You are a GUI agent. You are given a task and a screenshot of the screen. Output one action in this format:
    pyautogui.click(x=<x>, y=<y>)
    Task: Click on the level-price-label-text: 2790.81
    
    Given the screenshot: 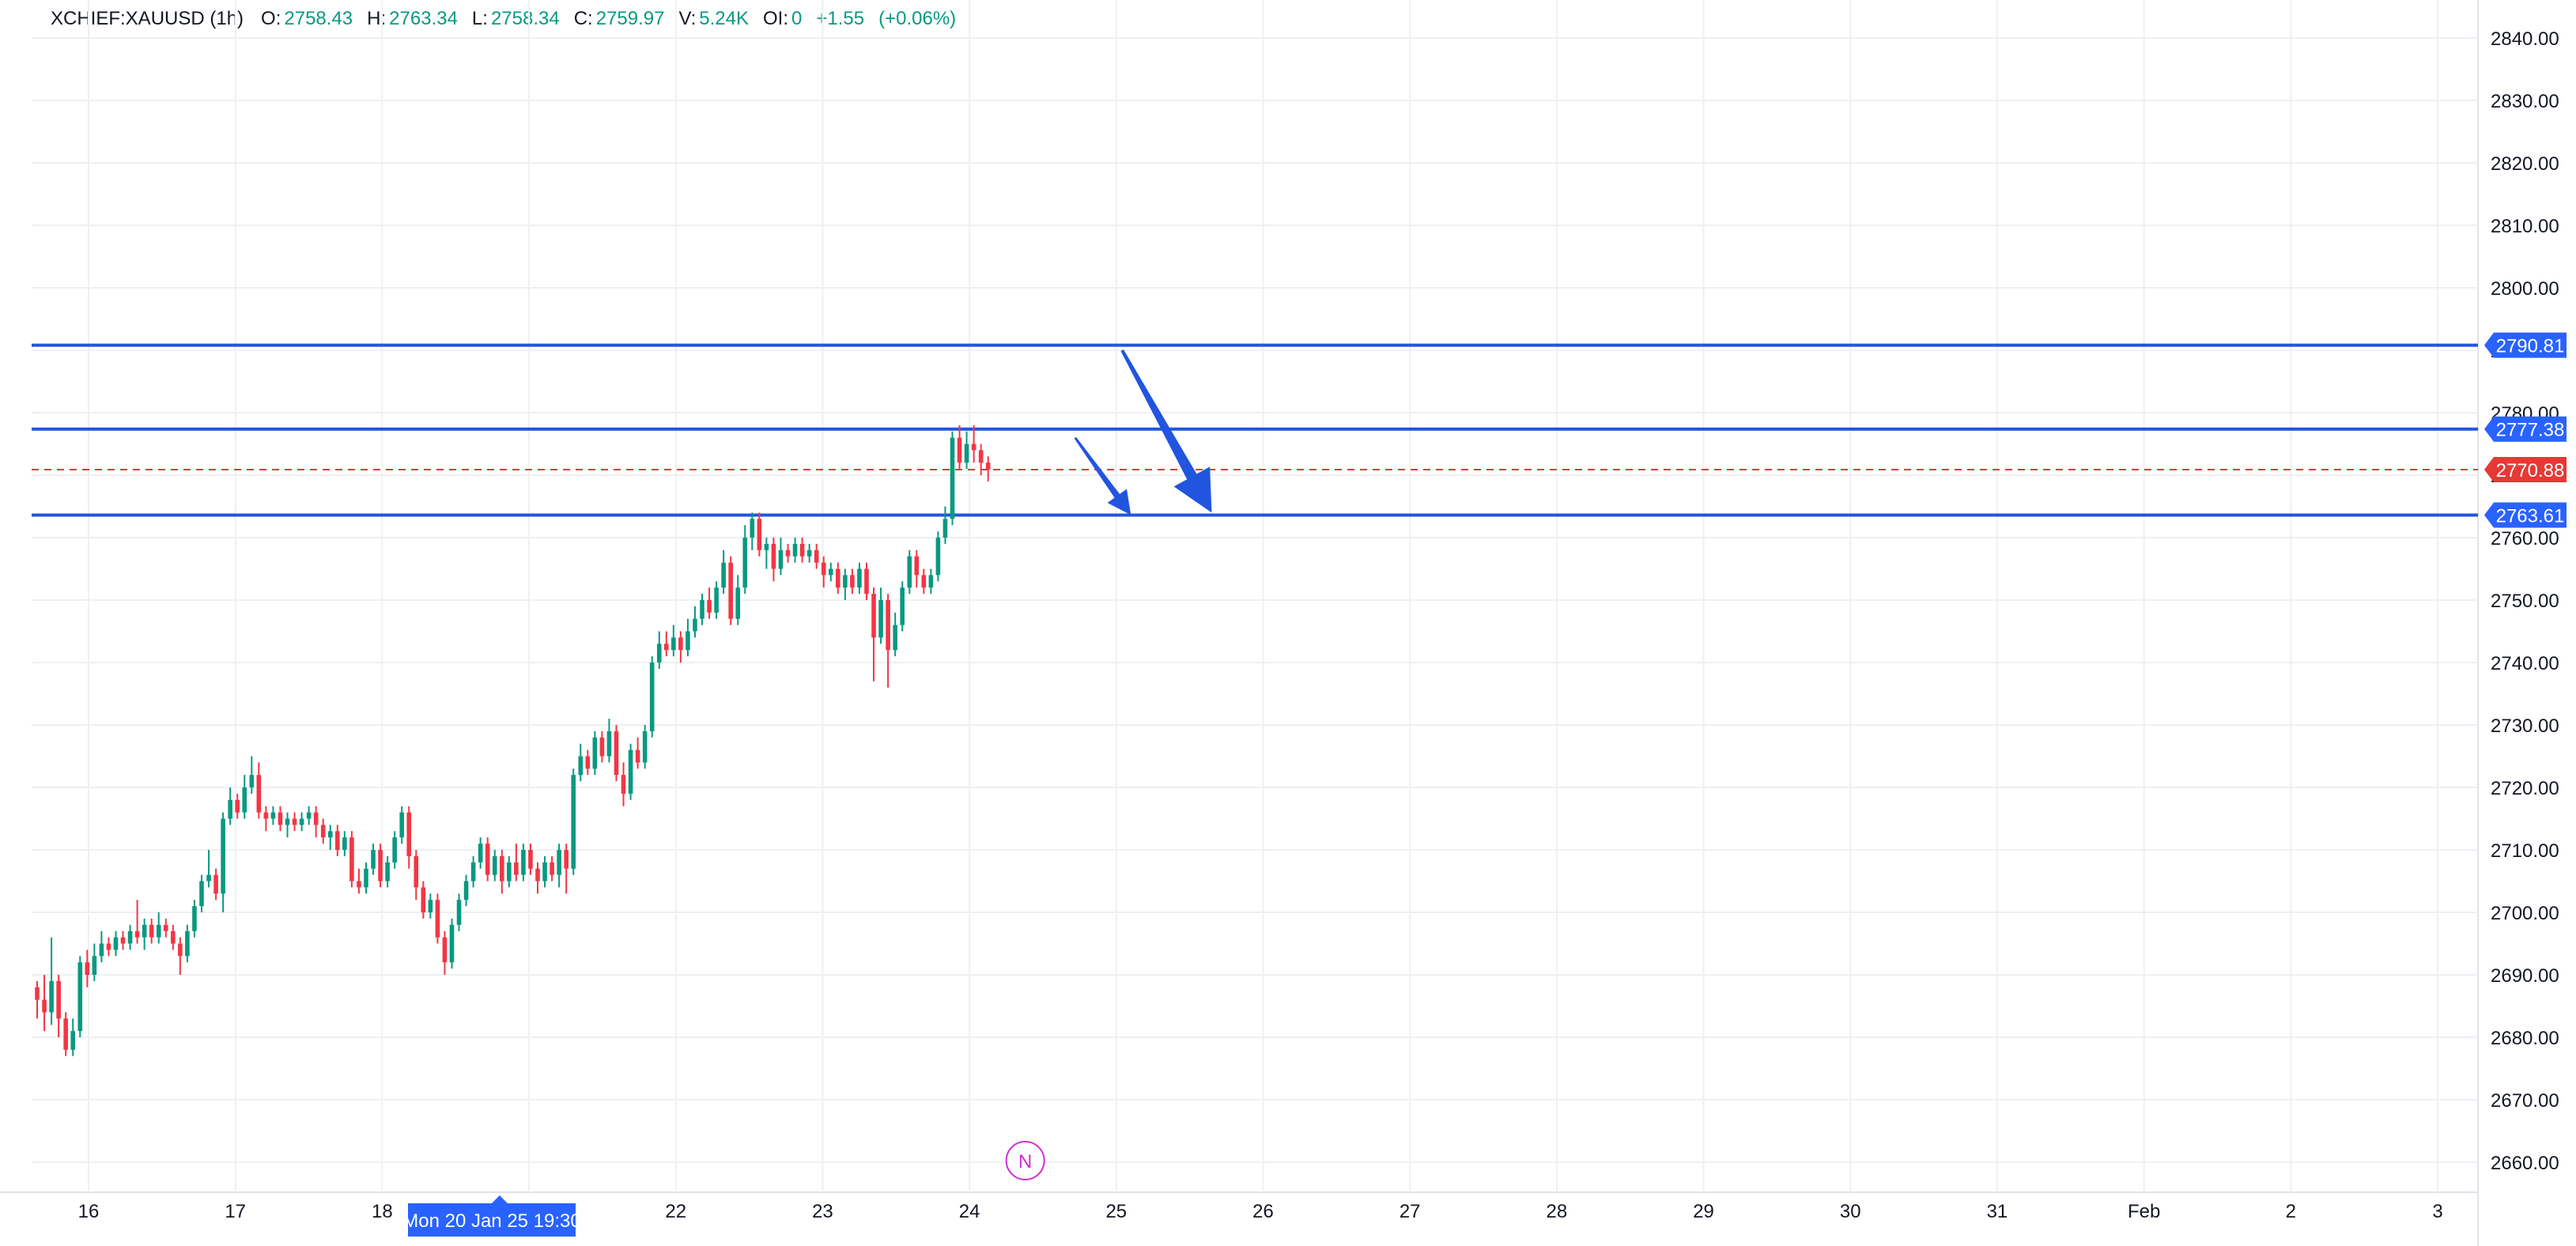 What is the action you would take?
    pyautogui.click(x=2530, y=346)
    